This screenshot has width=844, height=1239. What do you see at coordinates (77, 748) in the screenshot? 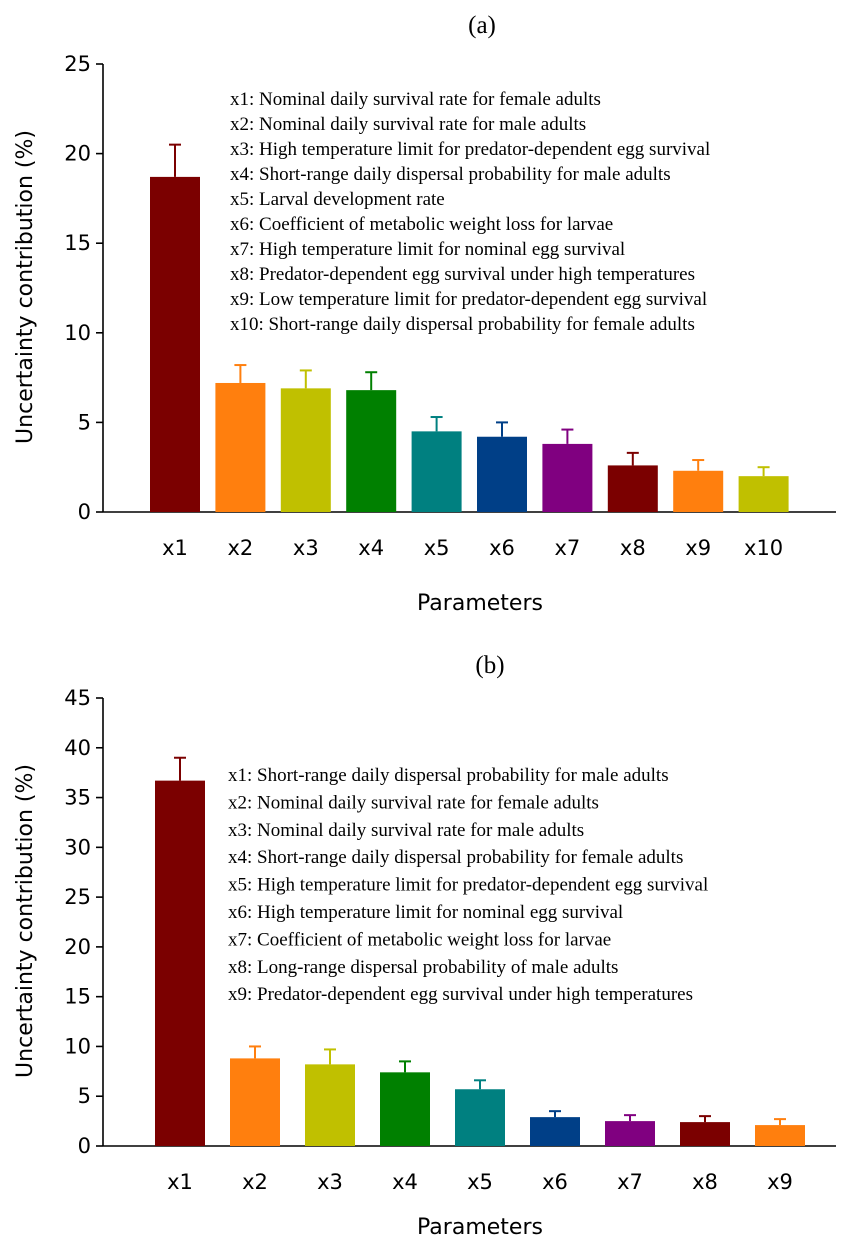
I see `y-tick-label: 40` at bounding box center [77, 748].